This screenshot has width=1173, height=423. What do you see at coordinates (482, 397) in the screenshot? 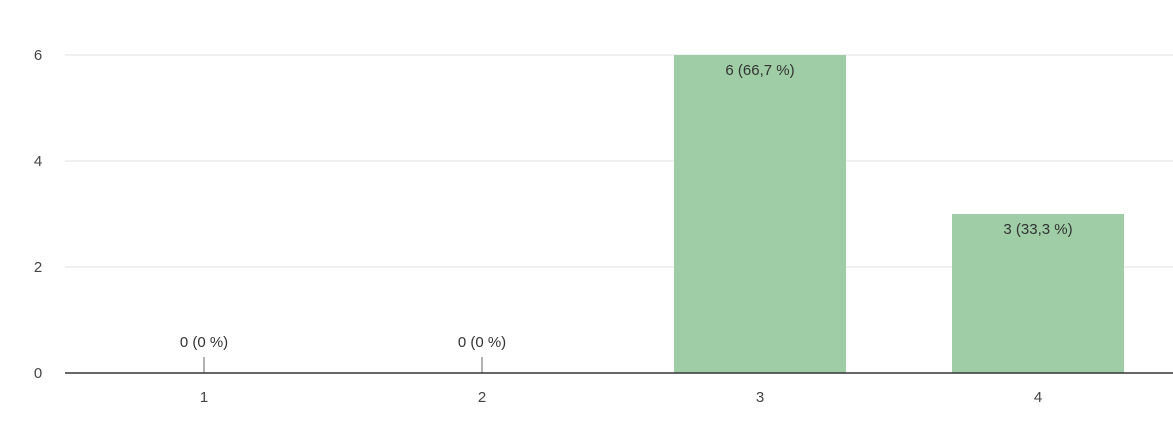
I see `x-tick-label: 2` at bounding box center [482, 397].